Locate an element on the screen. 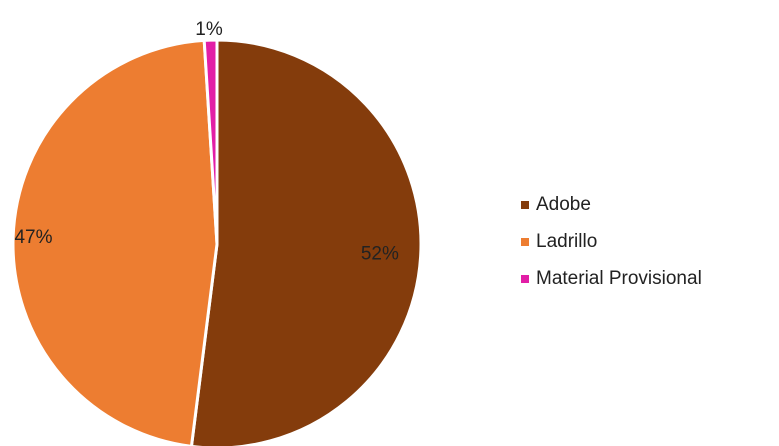 The height and width of the screenshot is (446, 779). pie-slice-material-provisional is located at coordinates (210, 141).